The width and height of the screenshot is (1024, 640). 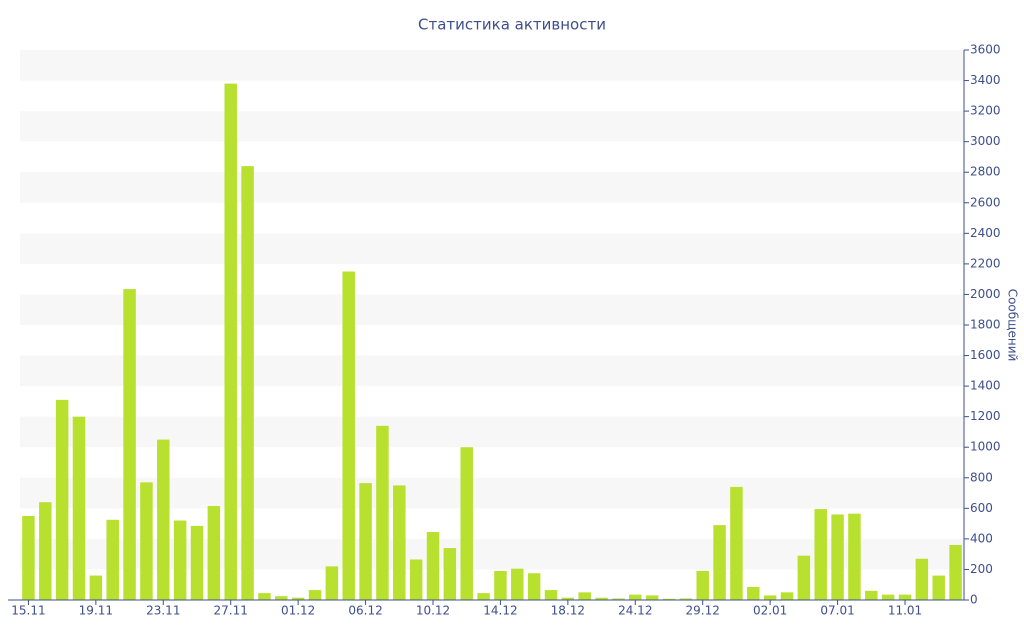 What do you see at coordinates (231, 611) in the screenshot?
I see `x-tick-label: 27.11` at bounding box center [231, 611].